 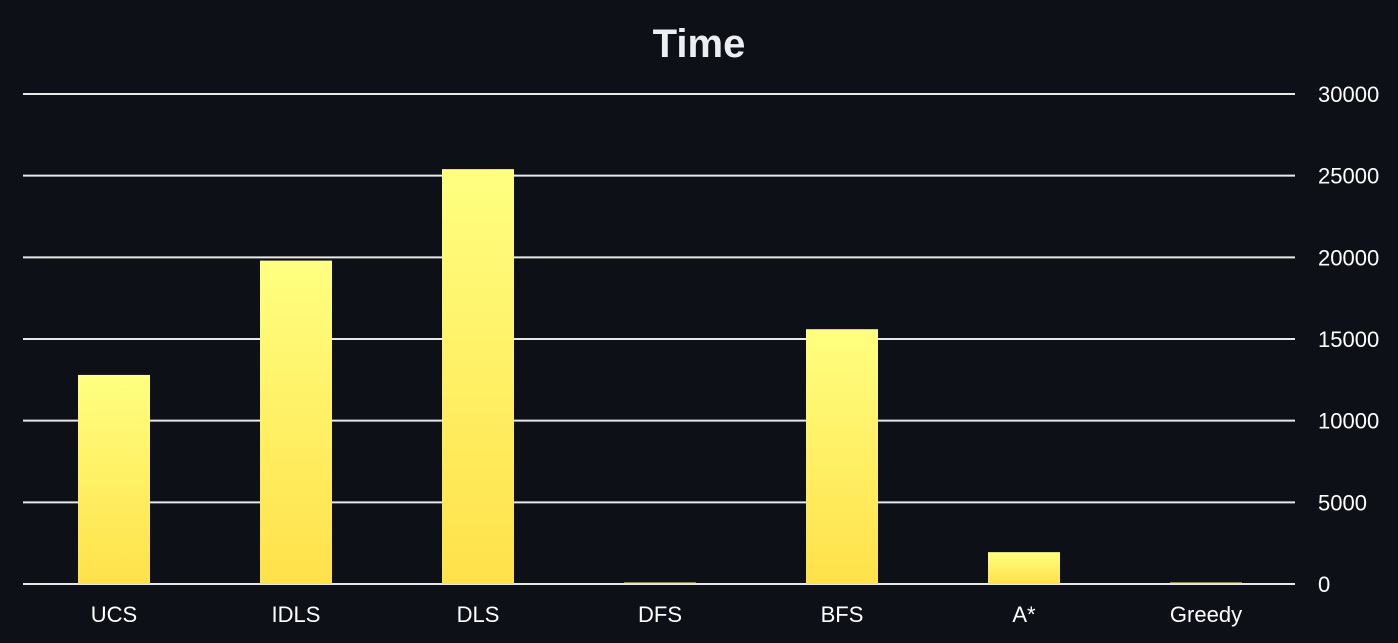 What do you see at coordinates (114, 614) in the screenshot?
I see `x-category-label: UCS` at bounding box center [114, 614].